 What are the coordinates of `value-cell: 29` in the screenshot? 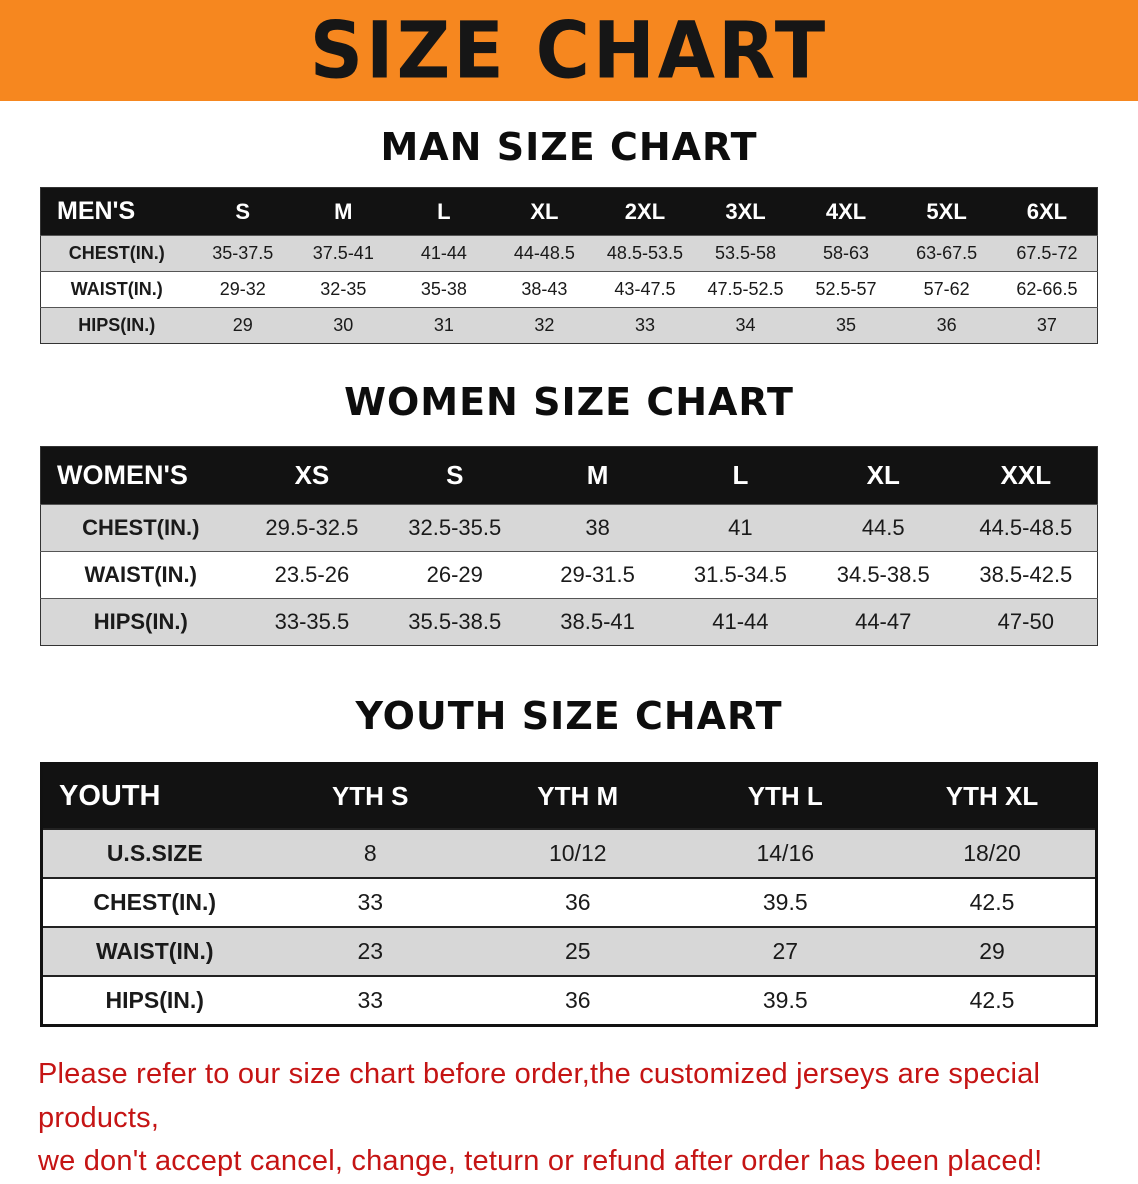 It's located at (243, 325).